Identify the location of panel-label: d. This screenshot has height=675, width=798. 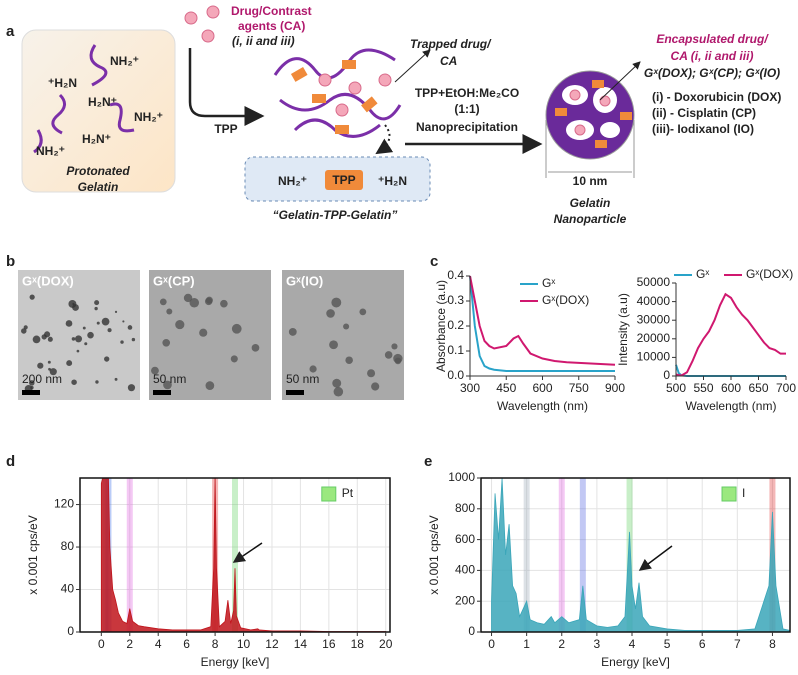
(10, 461).